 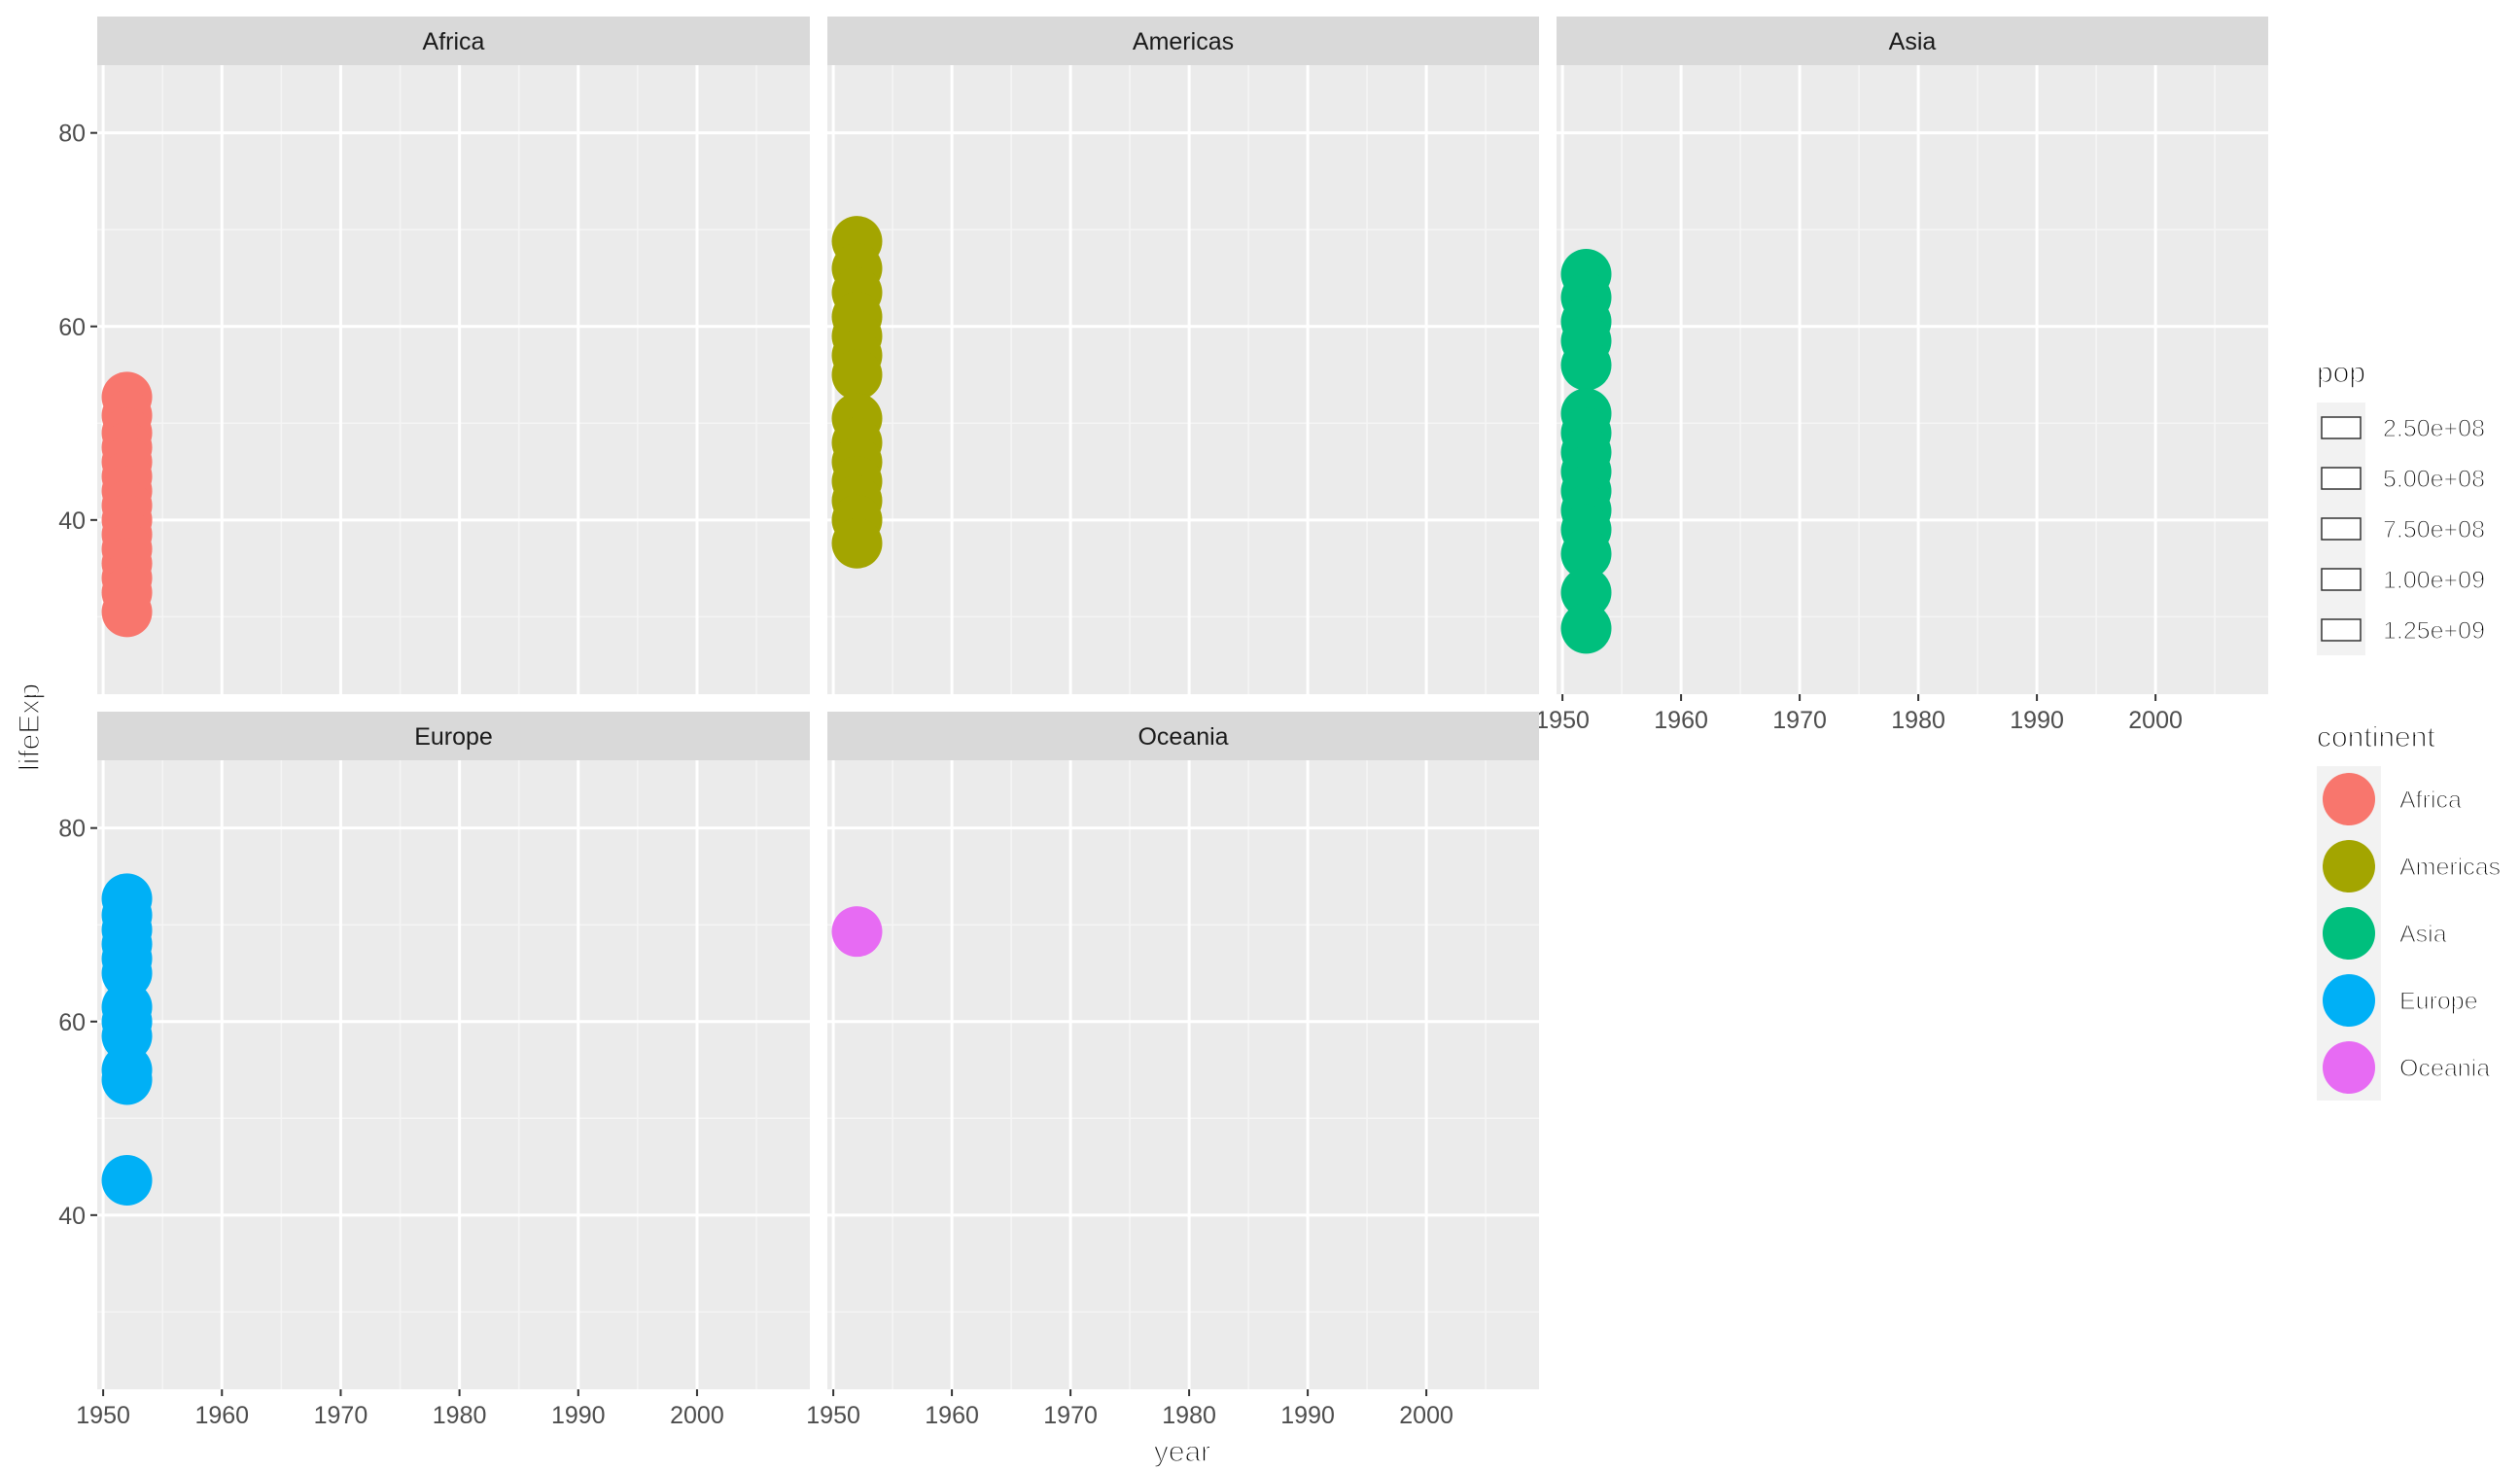 I want to click on facet-label-africa: Africa, so click(x=454, y=41).